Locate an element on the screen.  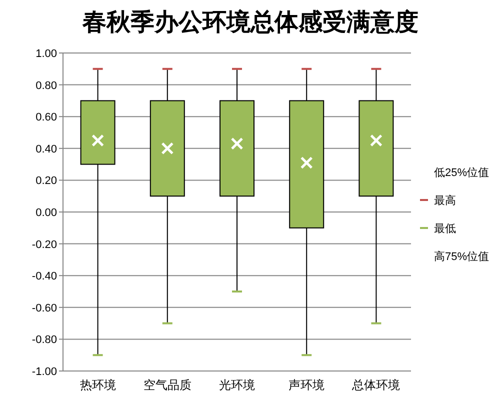
title: 春秋季办公环境总体感受满意度 is located at coordinates (250, 22).